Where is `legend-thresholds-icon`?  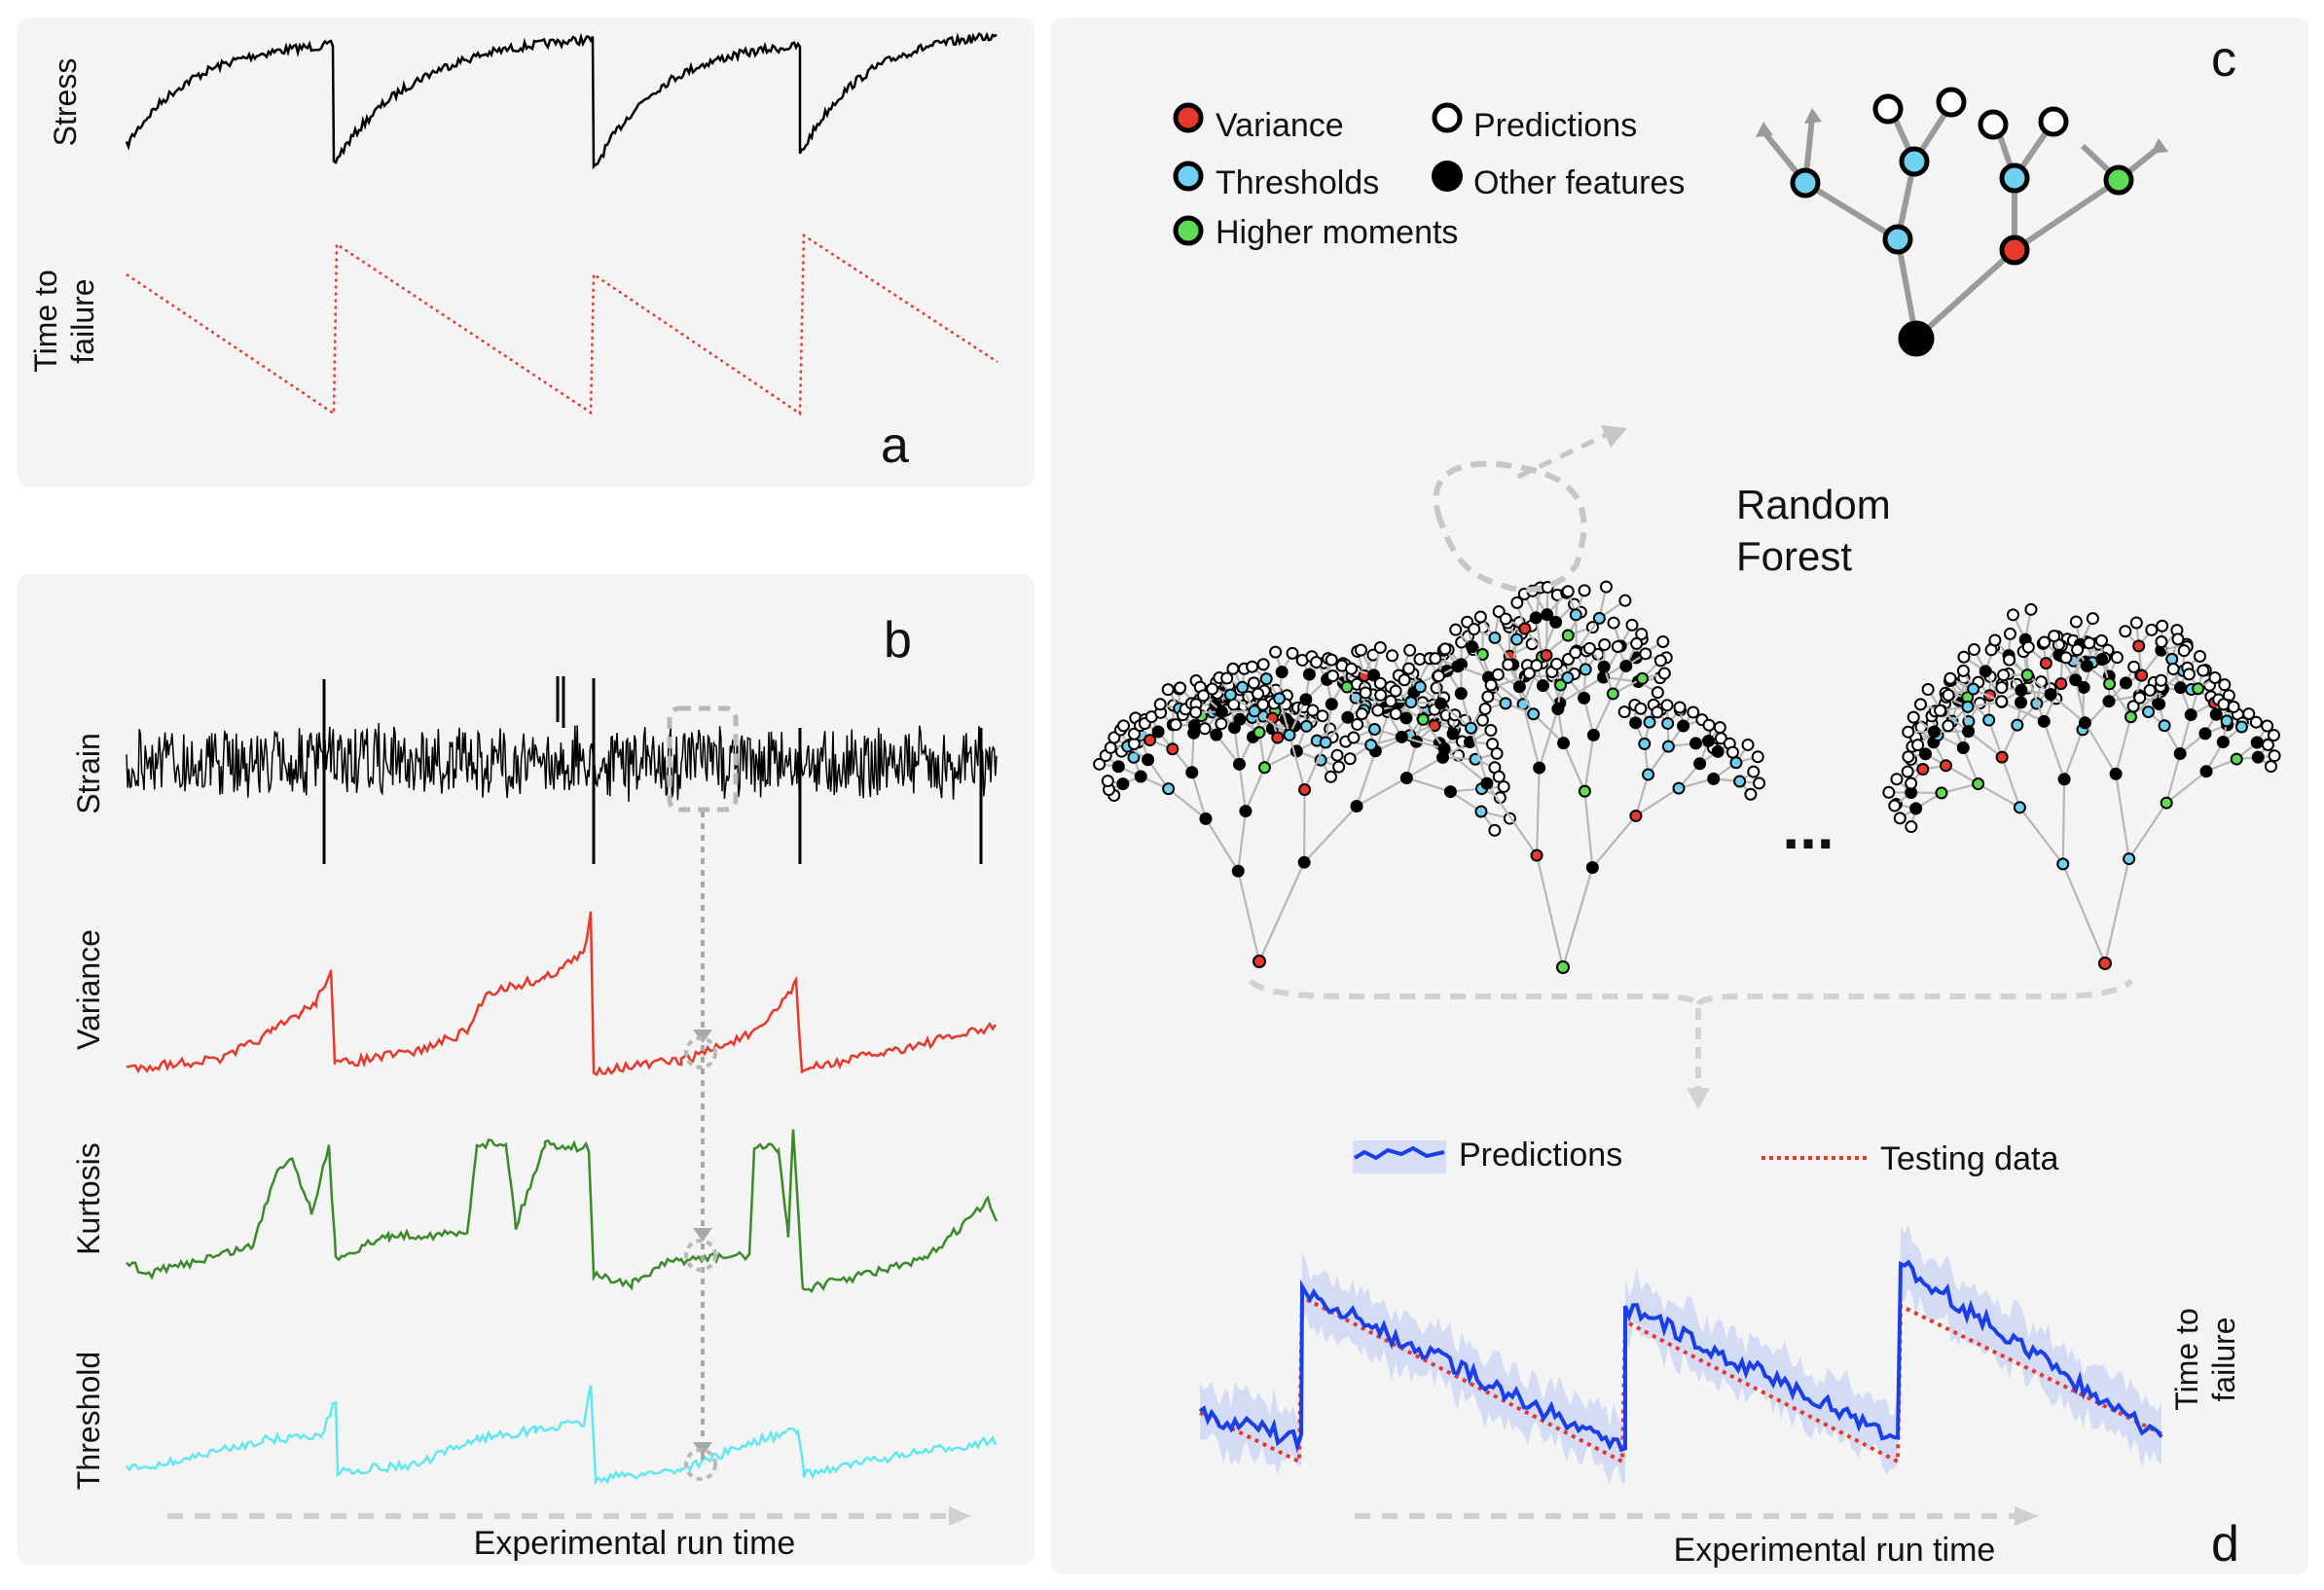
legend-thresholds-icon is located at coordinates (1188, 176).